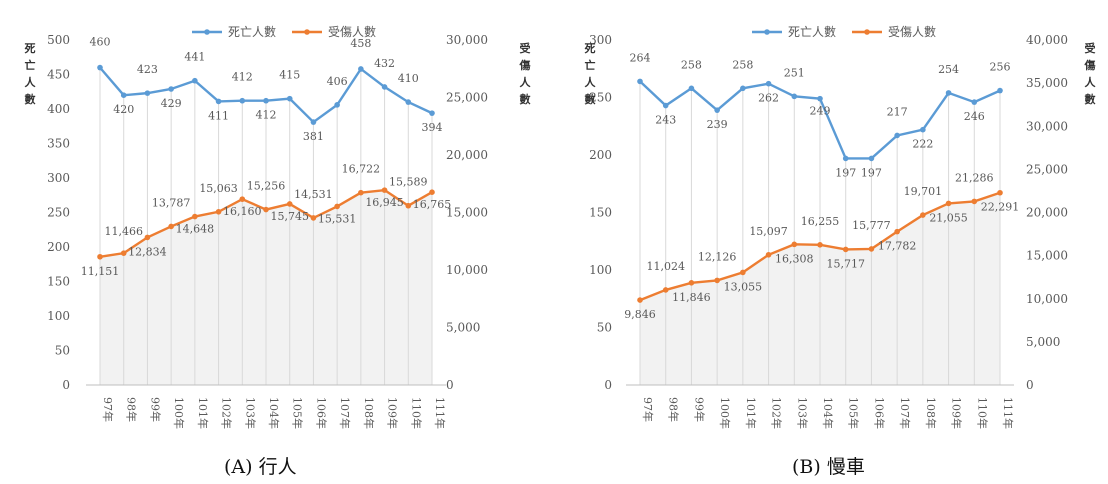 The width and height of the screenshot is (1108, 484). I want to click on deaths-data-label: 381, so click(313, 136).